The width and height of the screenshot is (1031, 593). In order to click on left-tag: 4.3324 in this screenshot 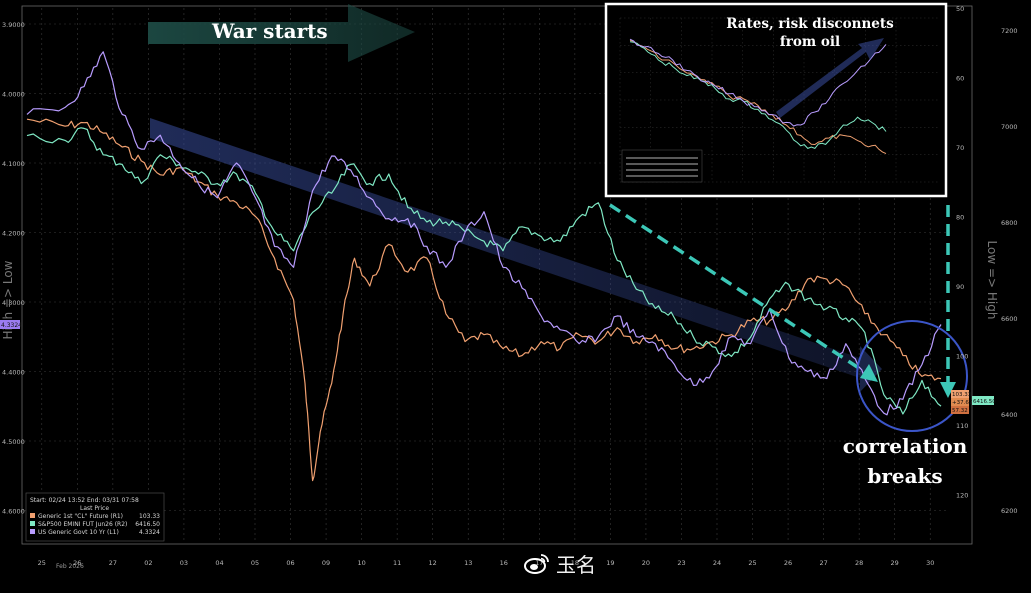, I will do `click(11, 325)`.